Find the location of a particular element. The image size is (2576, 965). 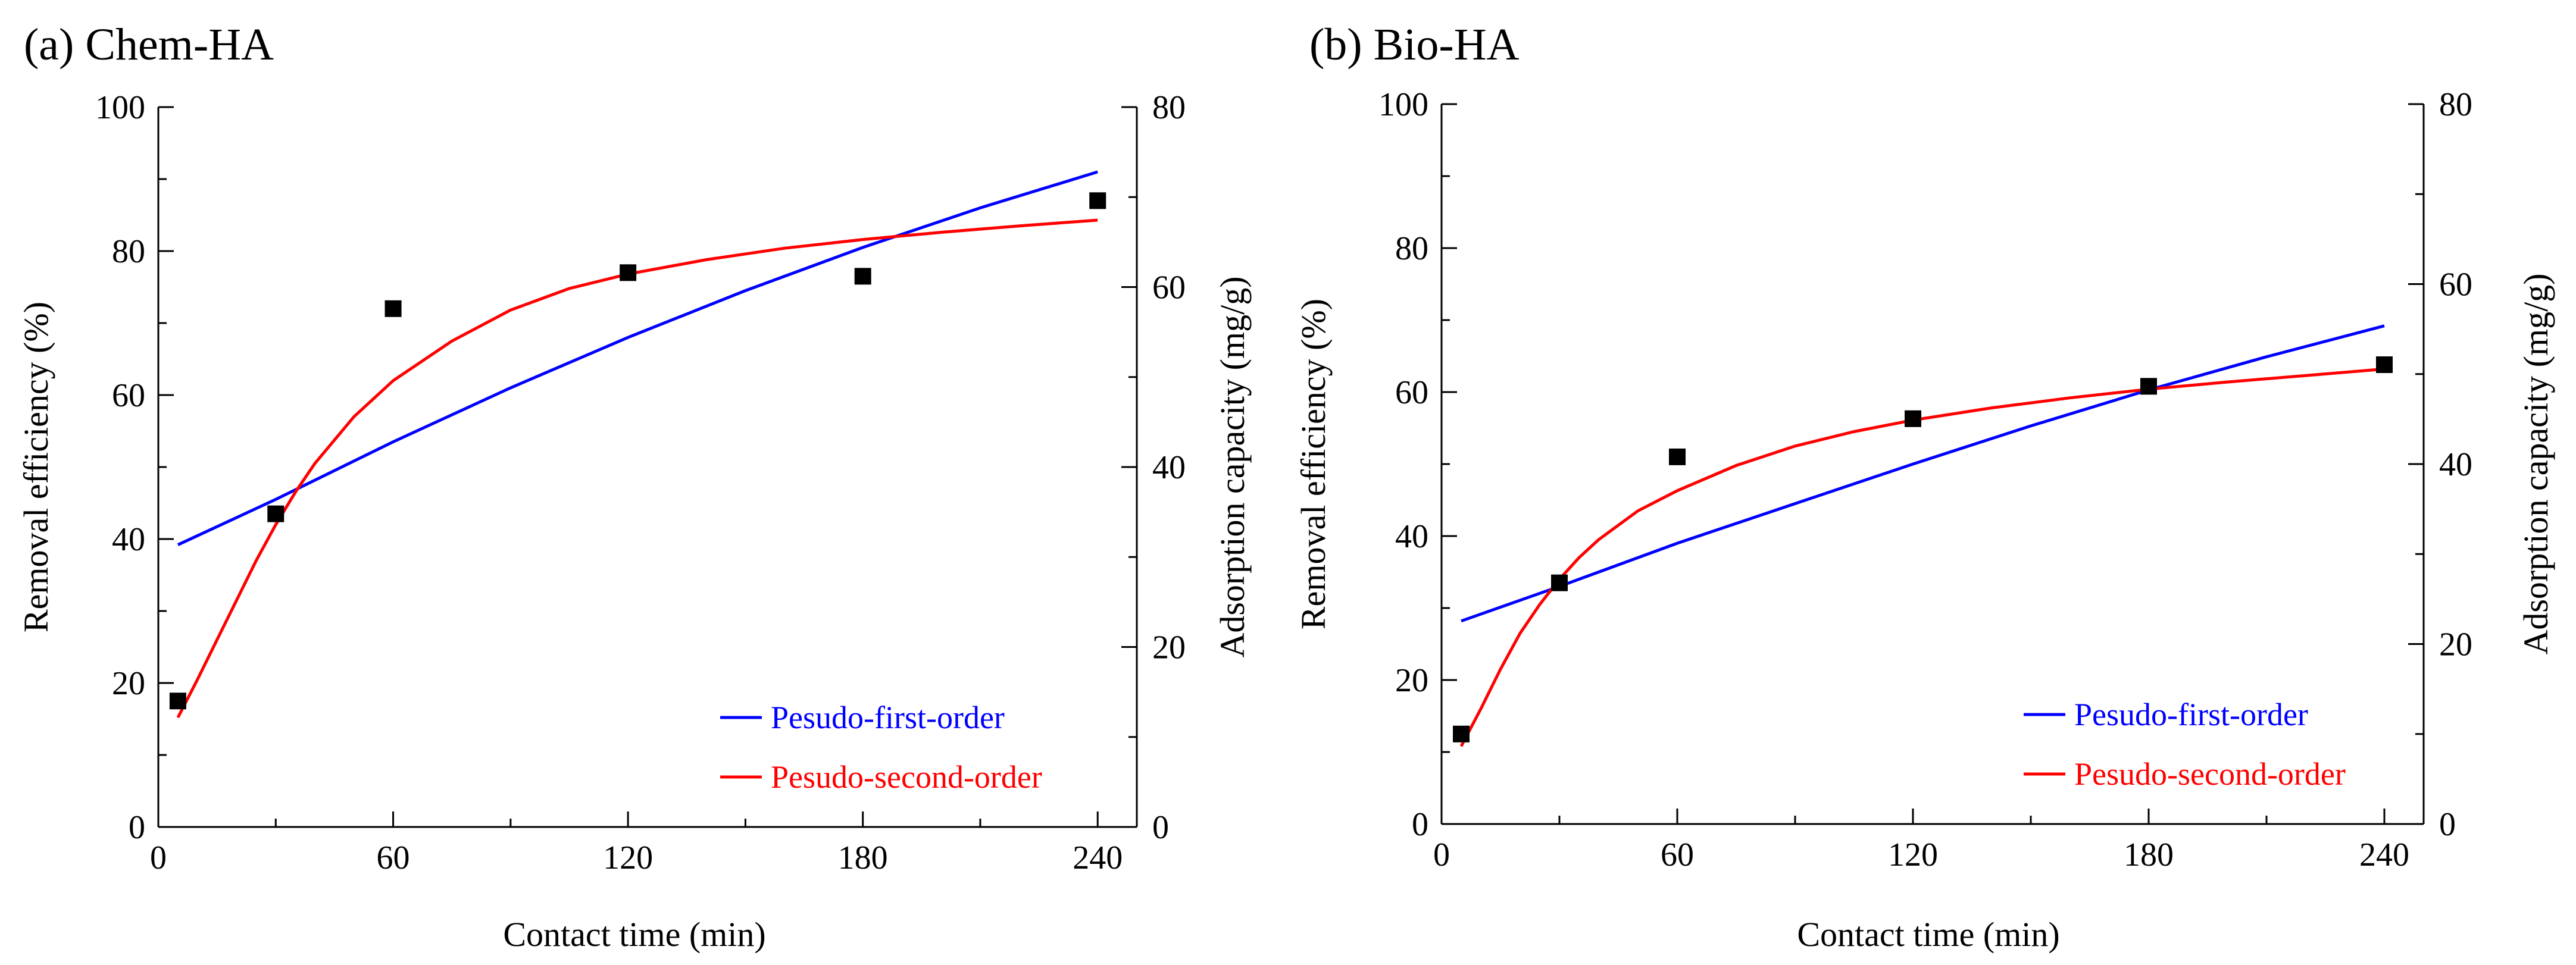

panel-title: (a) Chem-HA is located at coordinates (149, 45).